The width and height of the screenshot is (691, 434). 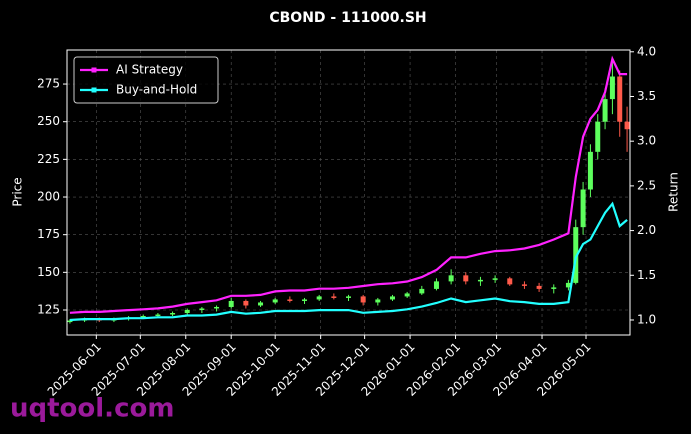 What do you see at coordinates (48, 309) in the screenshot?
I see `y-tick-label: 125` at bounding box center [48, 309].